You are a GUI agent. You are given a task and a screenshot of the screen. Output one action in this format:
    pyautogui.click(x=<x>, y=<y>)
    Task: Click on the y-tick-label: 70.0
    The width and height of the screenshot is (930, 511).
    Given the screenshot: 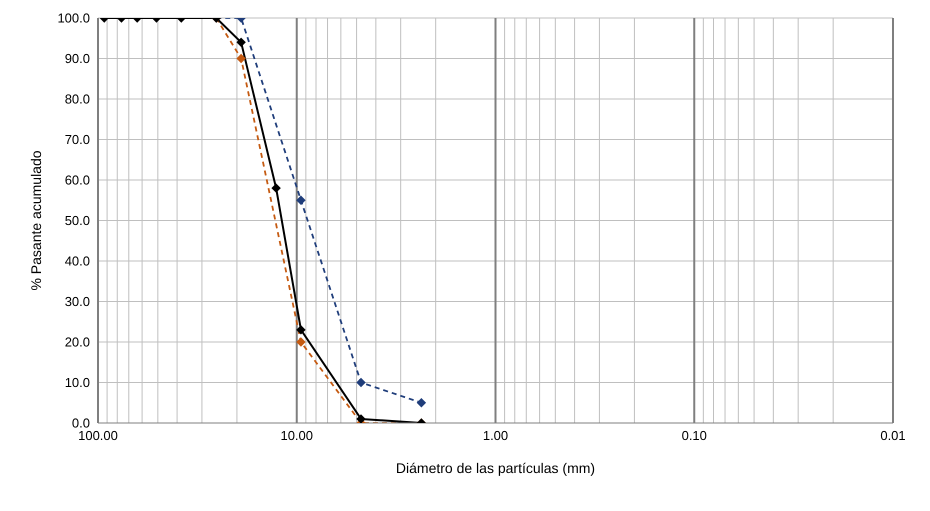 What is the action you would take?
    pyautogui.click(x=77, y=140)
    